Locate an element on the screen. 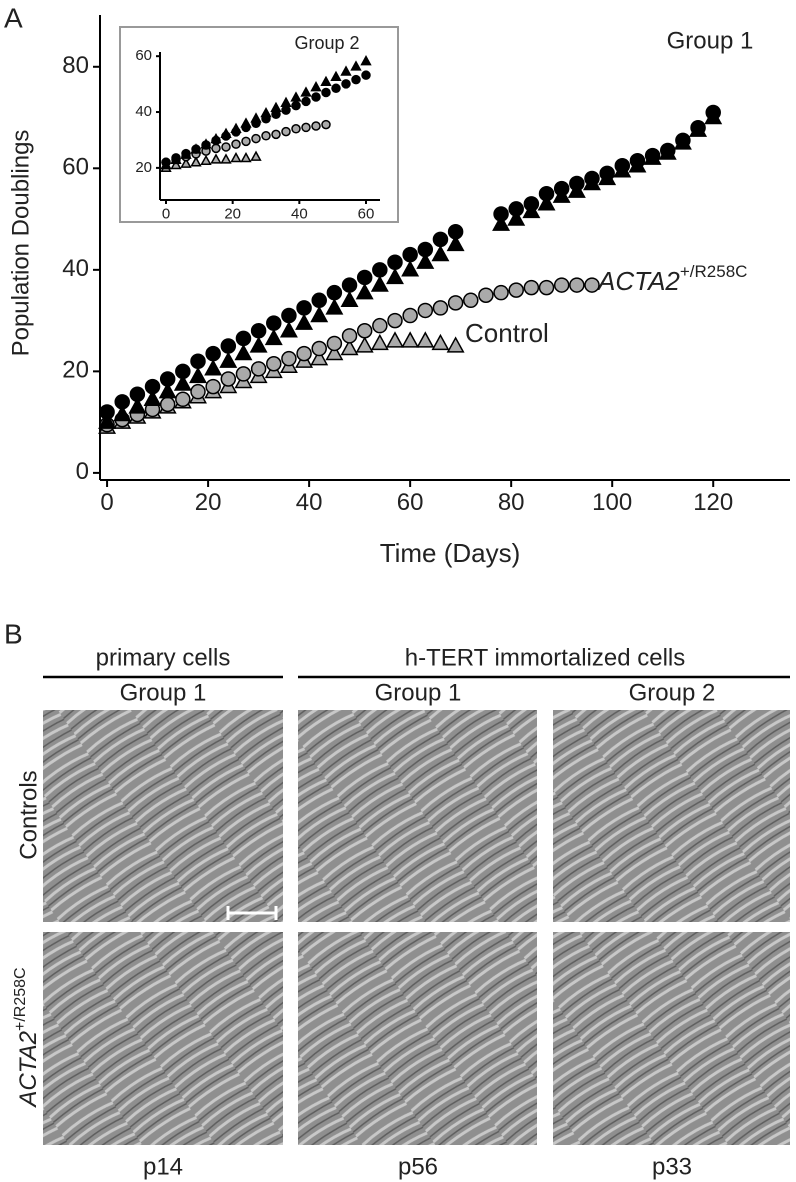 The image size is (796, 1182). x-tick-label: 100 is located at coordinates (612, 502).